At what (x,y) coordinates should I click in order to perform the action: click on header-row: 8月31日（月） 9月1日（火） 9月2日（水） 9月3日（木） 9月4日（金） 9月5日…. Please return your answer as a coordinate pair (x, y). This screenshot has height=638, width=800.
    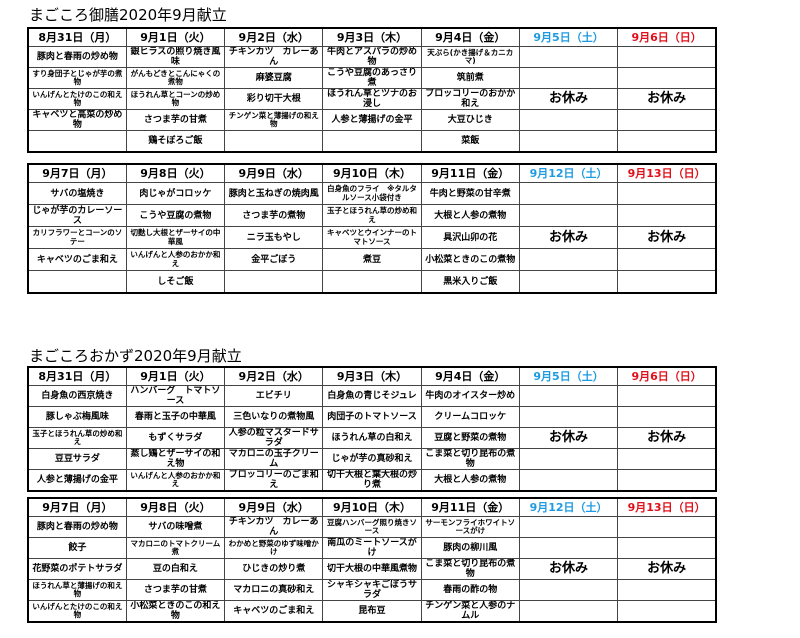
    Looking at the image, I should click on (372, 376).